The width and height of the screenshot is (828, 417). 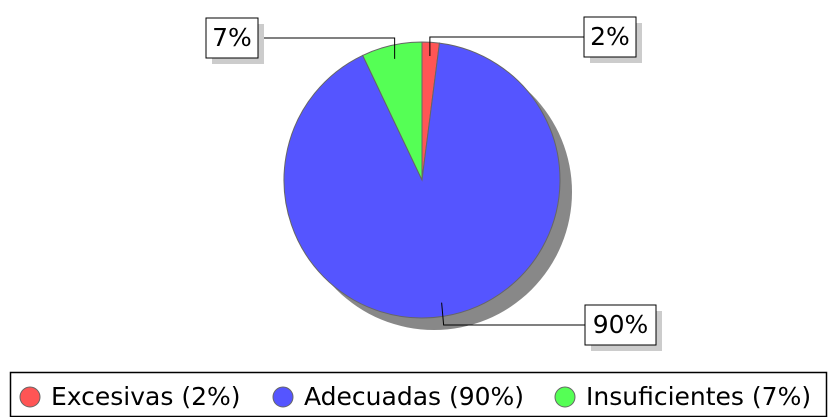 I want to click on pie-slice, so click(x=392, y=111).